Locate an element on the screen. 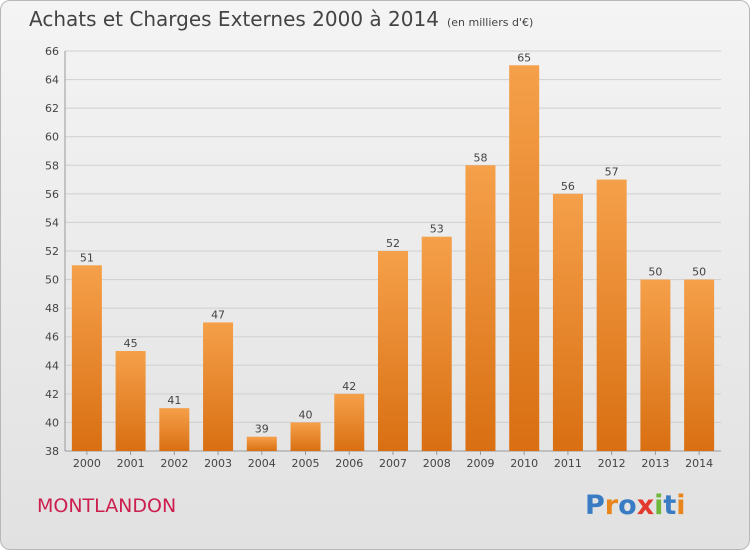 The height and width of the screenshot is (550, 750). y-tick-label: 54 is located at coordinates (52, 222).